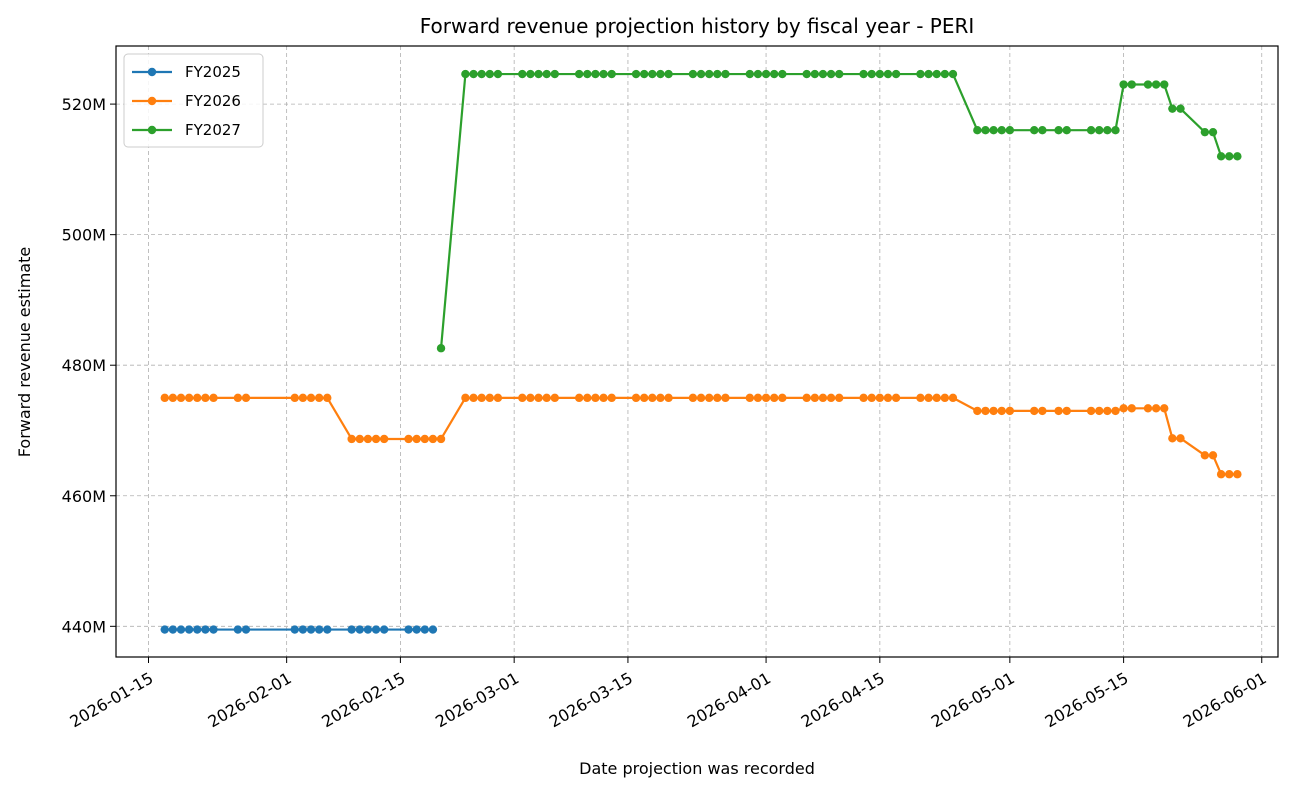 This screenshot has width=1293, height=794. I want to click on y-tick-label: 500M, so click(84, 235).